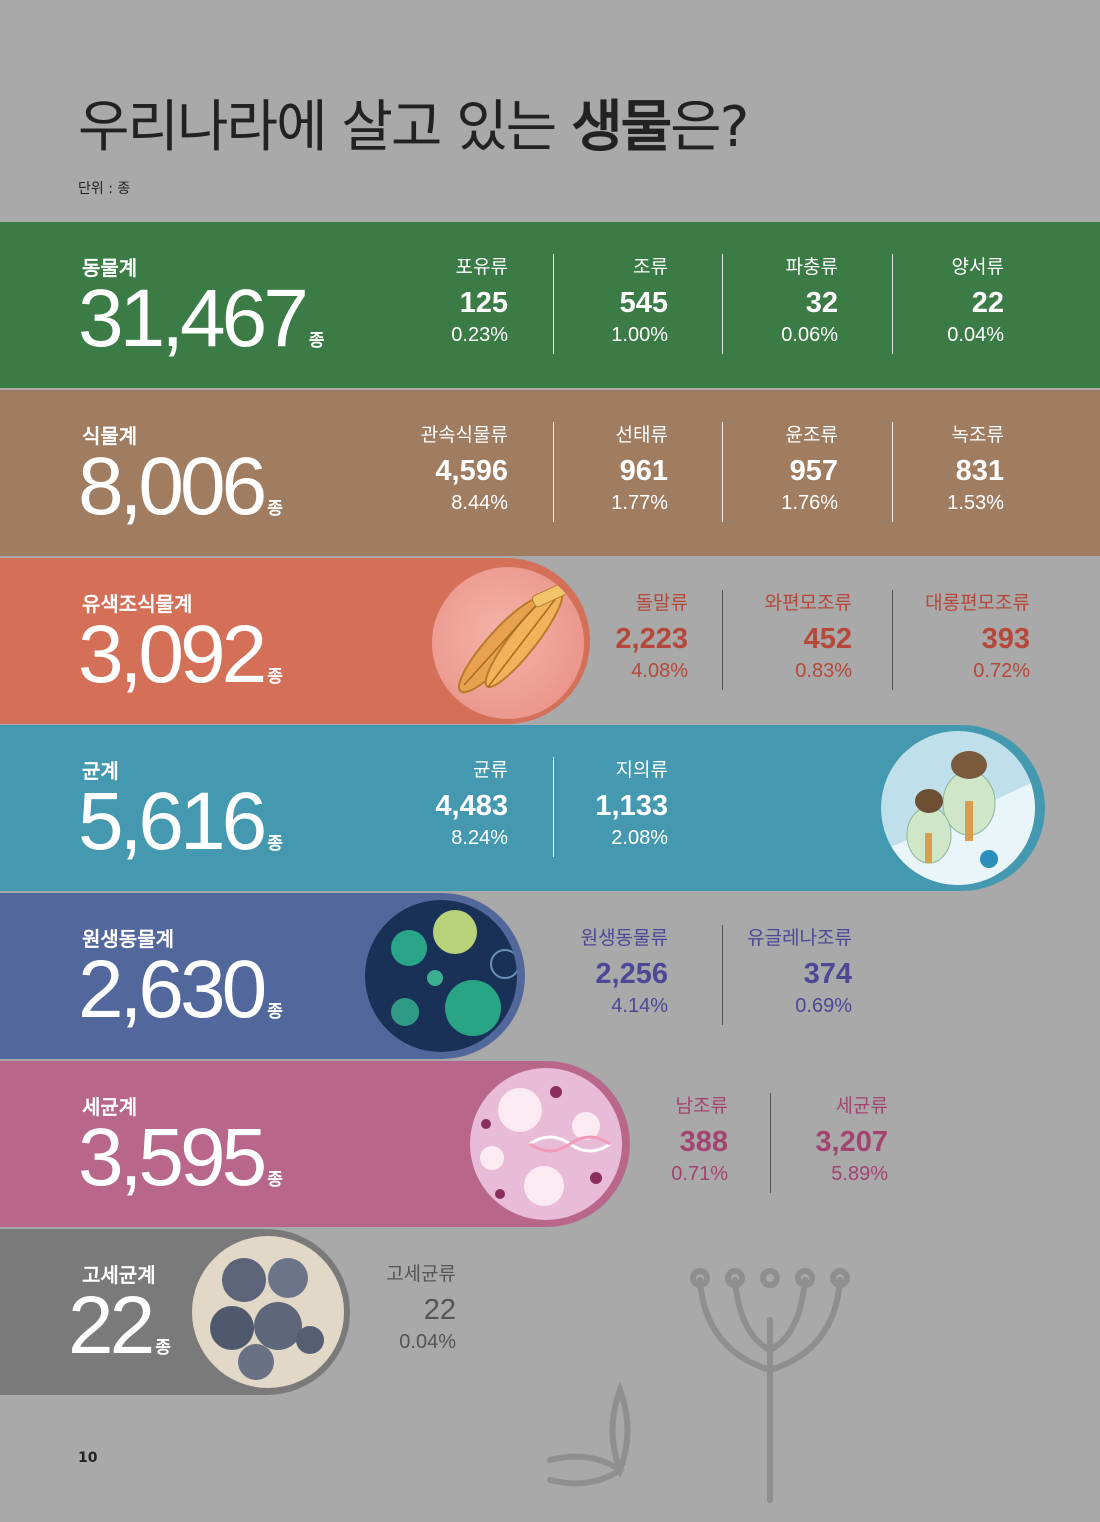 The width and height of the screenshot is (1100, 1522). I want to click on kingdom-name: 세균계, so click(110, 1107).